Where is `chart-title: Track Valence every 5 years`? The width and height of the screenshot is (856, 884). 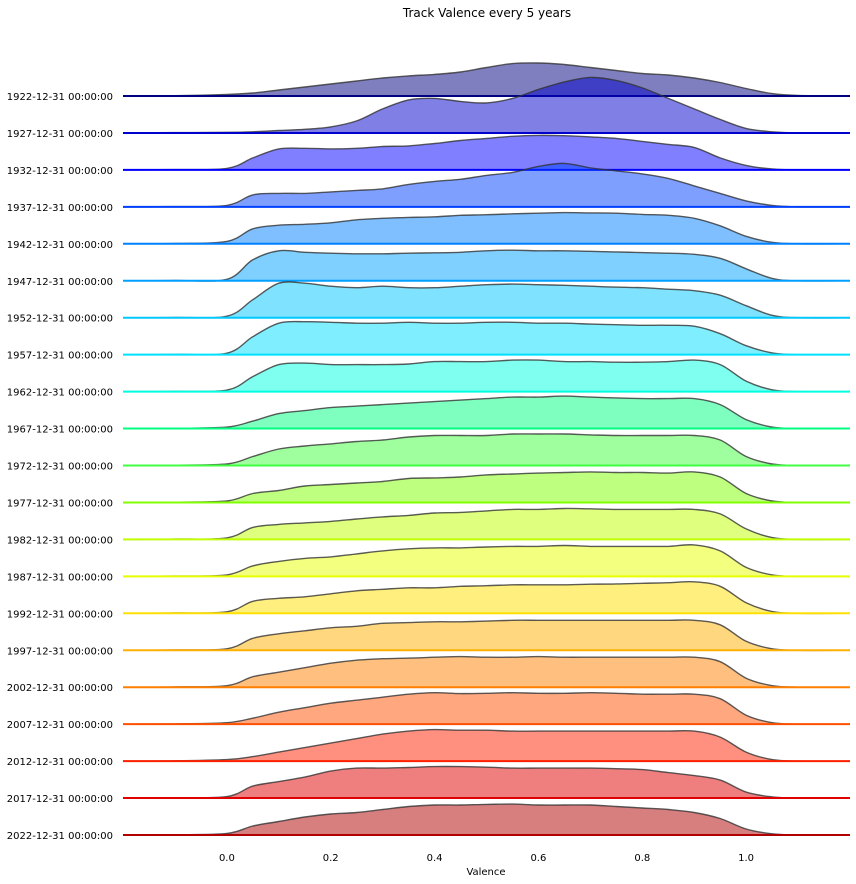
chart-title: Track Valence every 5 years is located at coordinates (486, 13).